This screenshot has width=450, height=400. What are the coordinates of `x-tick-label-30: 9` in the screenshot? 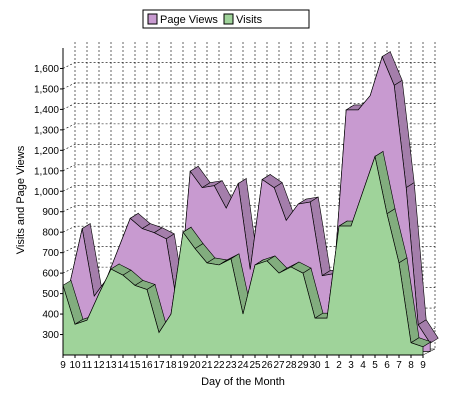 It's located at (423, 365).